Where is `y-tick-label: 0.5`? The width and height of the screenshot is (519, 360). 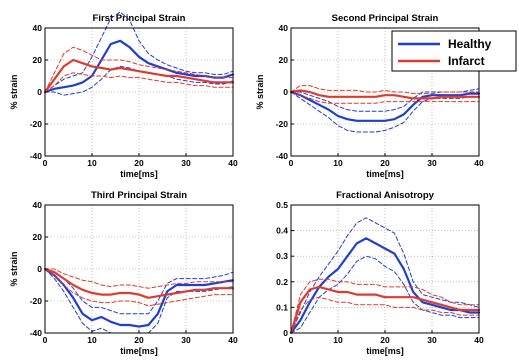 y-tick-label: 0.5 is located at coordinates (282, 205).